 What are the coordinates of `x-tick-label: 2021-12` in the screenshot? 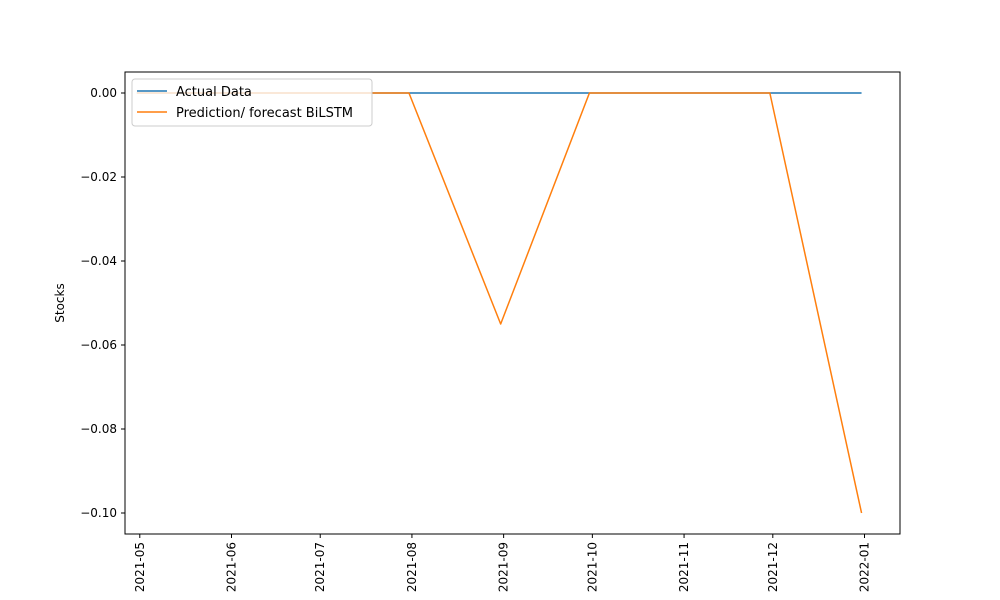 It's located at (773, 567).